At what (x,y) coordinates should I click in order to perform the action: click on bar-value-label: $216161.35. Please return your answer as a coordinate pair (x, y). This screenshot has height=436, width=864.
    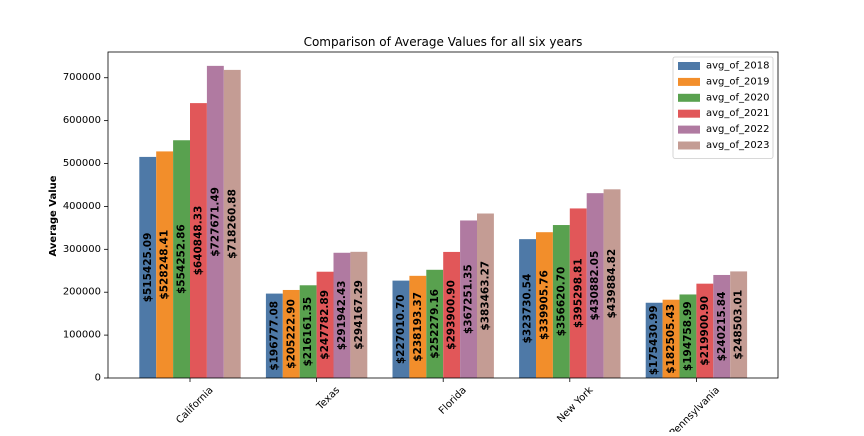
    Looking at the image, I should click on (308, 332).